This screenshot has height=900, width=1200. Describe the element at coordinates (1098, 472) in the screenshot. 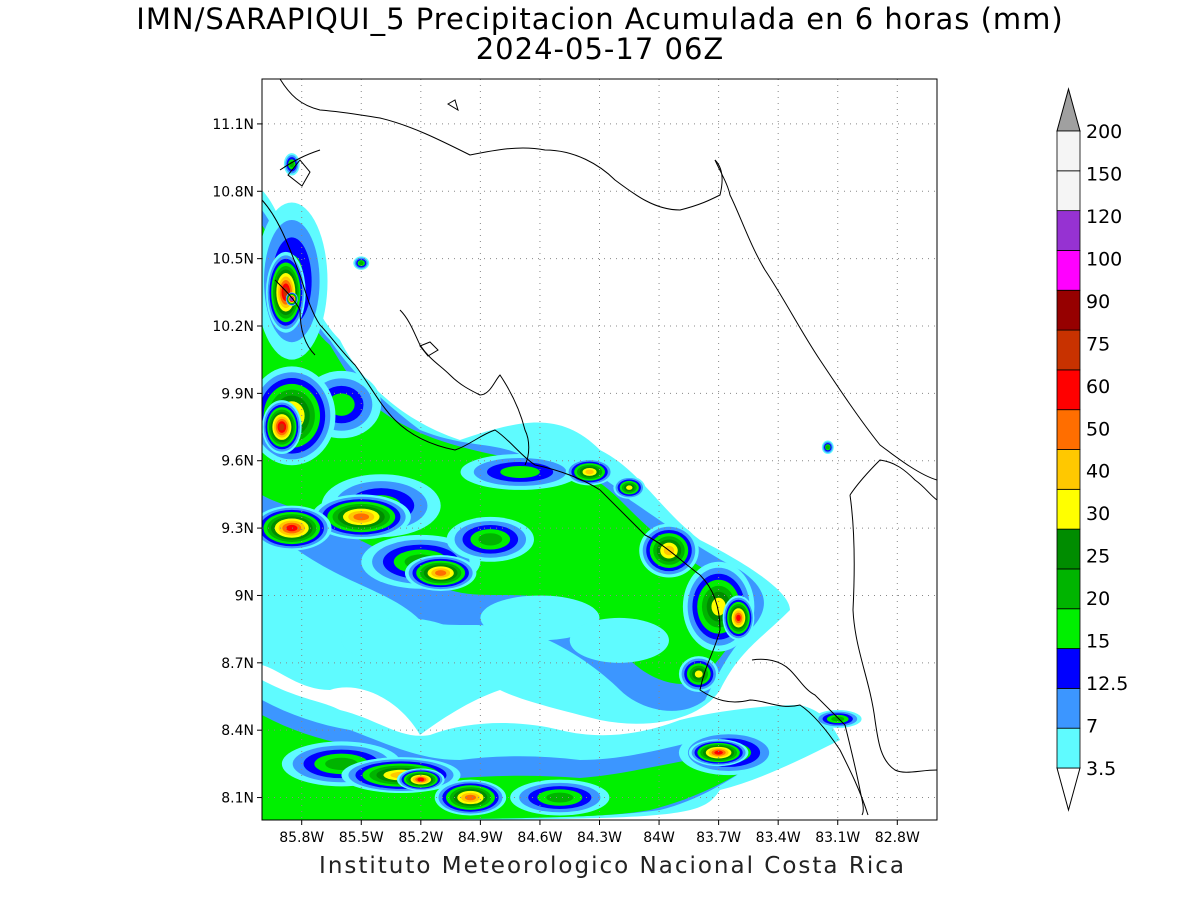

I see `colorbar-label: 40` at that location.